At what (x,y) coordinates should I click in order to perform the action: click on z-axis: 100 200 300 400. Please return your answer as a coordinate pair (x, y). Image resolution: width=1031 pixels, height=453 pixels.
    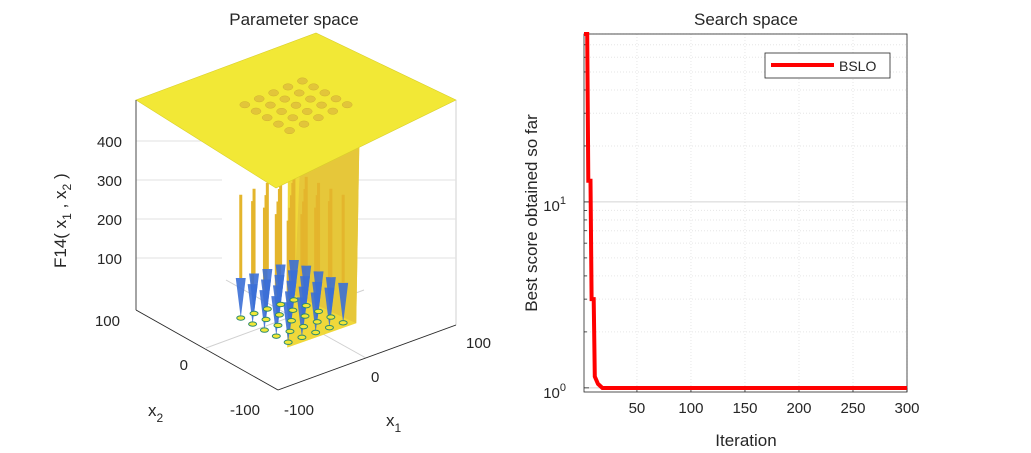
    Looking at the image, I should click on (117, 205).